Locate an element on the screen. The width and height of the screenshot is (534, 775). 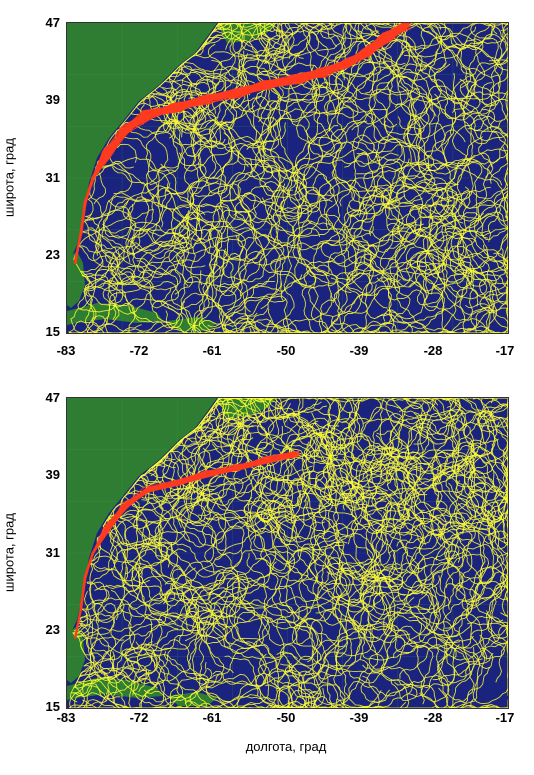
x-tick-label: -28 is located at coordinates (433, 350).